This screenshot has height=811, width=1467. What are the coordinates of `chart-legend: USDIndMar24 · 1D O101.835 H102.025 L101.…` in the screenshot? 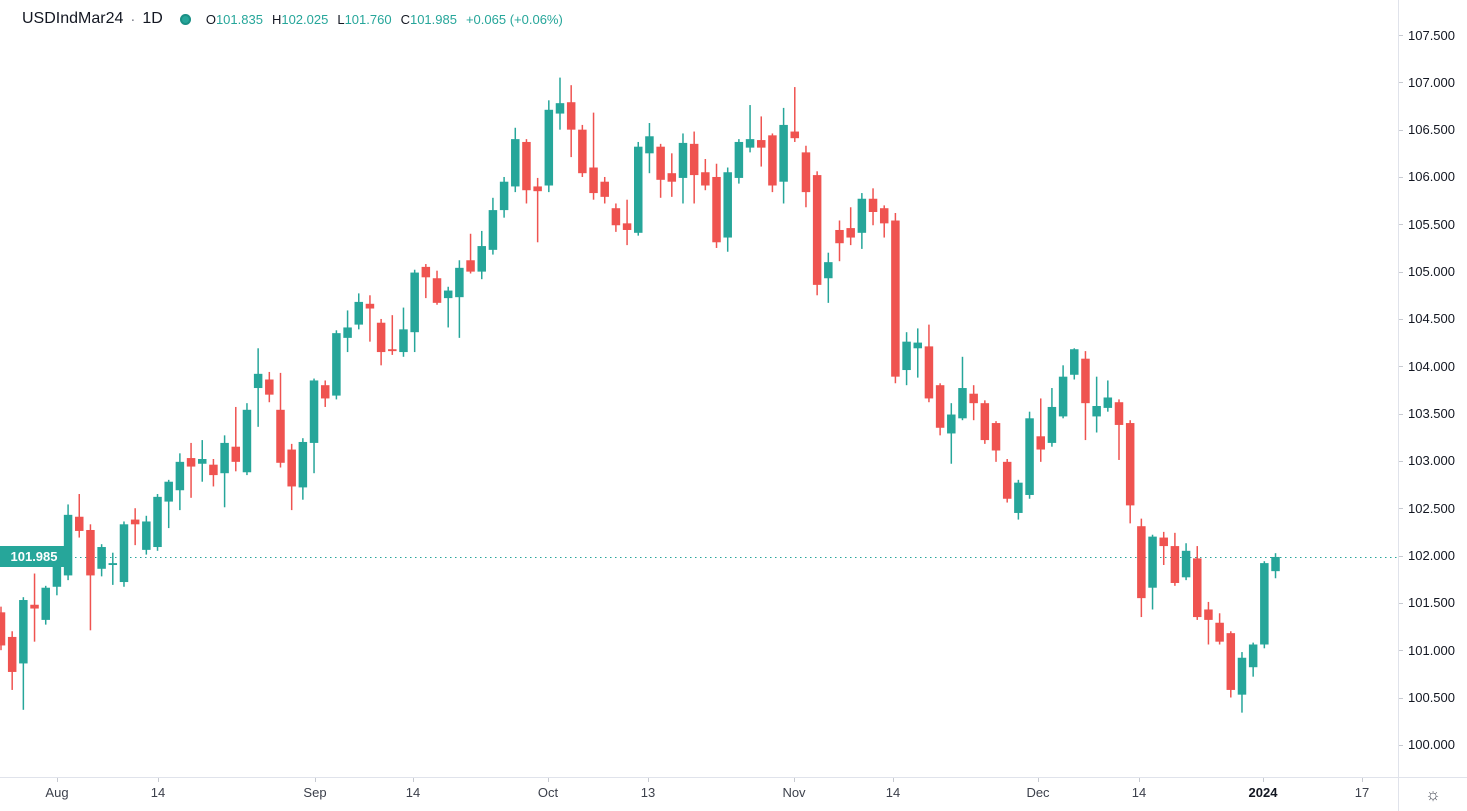 It's located at (292, 19).